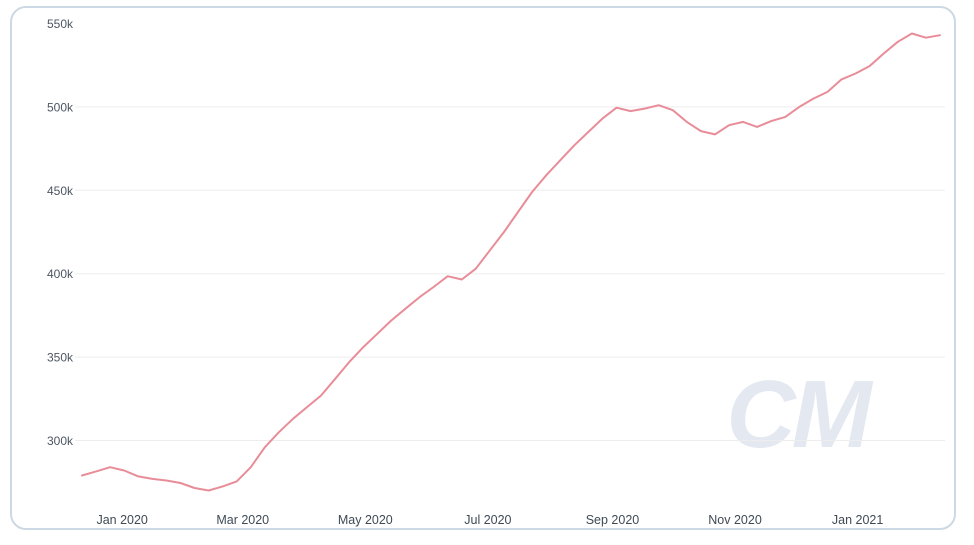  I want to click on x-axis-label: Jul 2020, so click(487, 520).